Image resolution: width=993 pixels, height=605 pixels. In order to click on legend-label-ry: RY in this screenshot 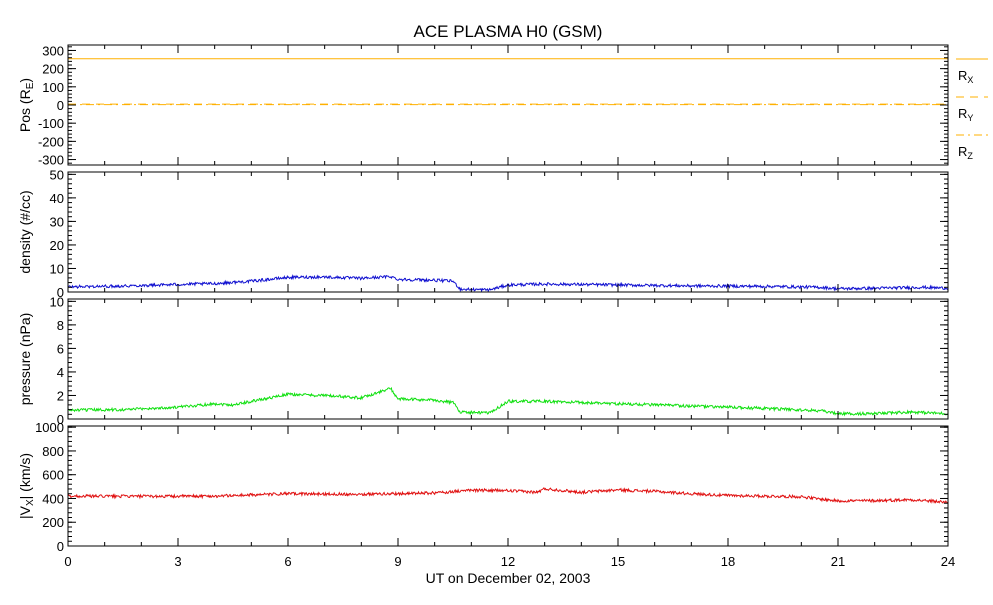, I will do `click(965, 114)`.